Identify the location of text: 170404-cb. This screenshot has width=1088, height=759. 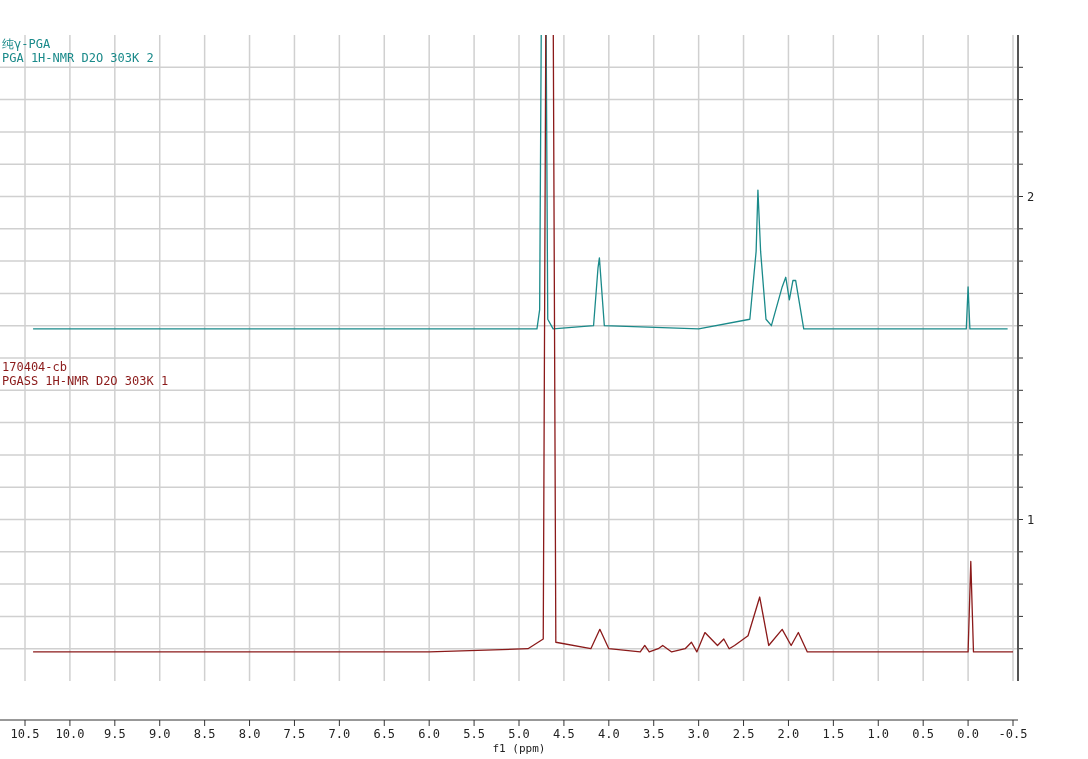
(35, 367).